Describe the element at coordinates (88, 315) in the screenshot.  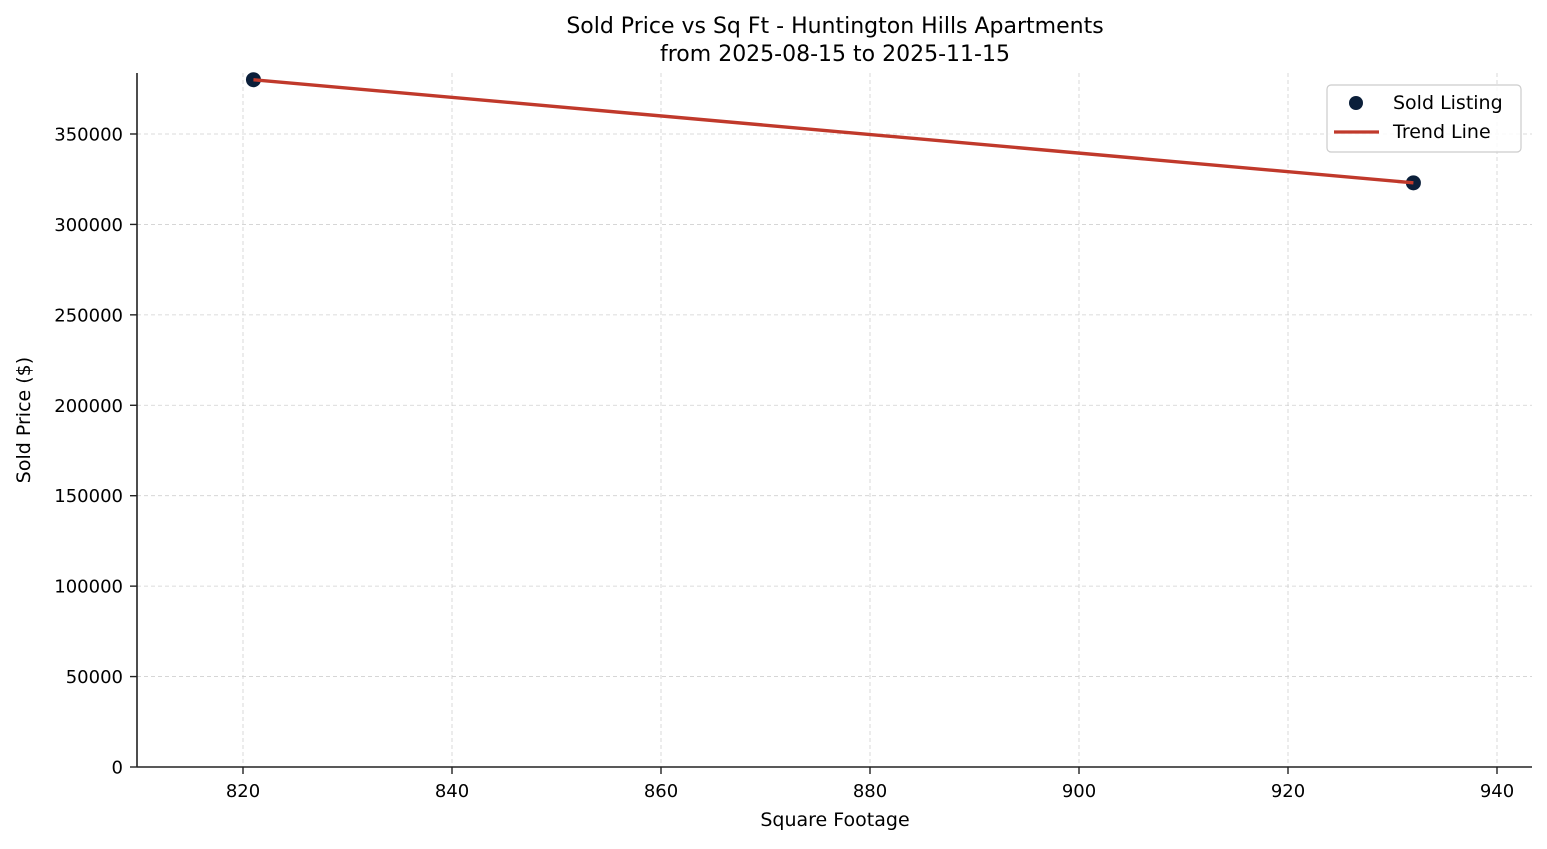
I see `y-tick-label: 250000` at that location.